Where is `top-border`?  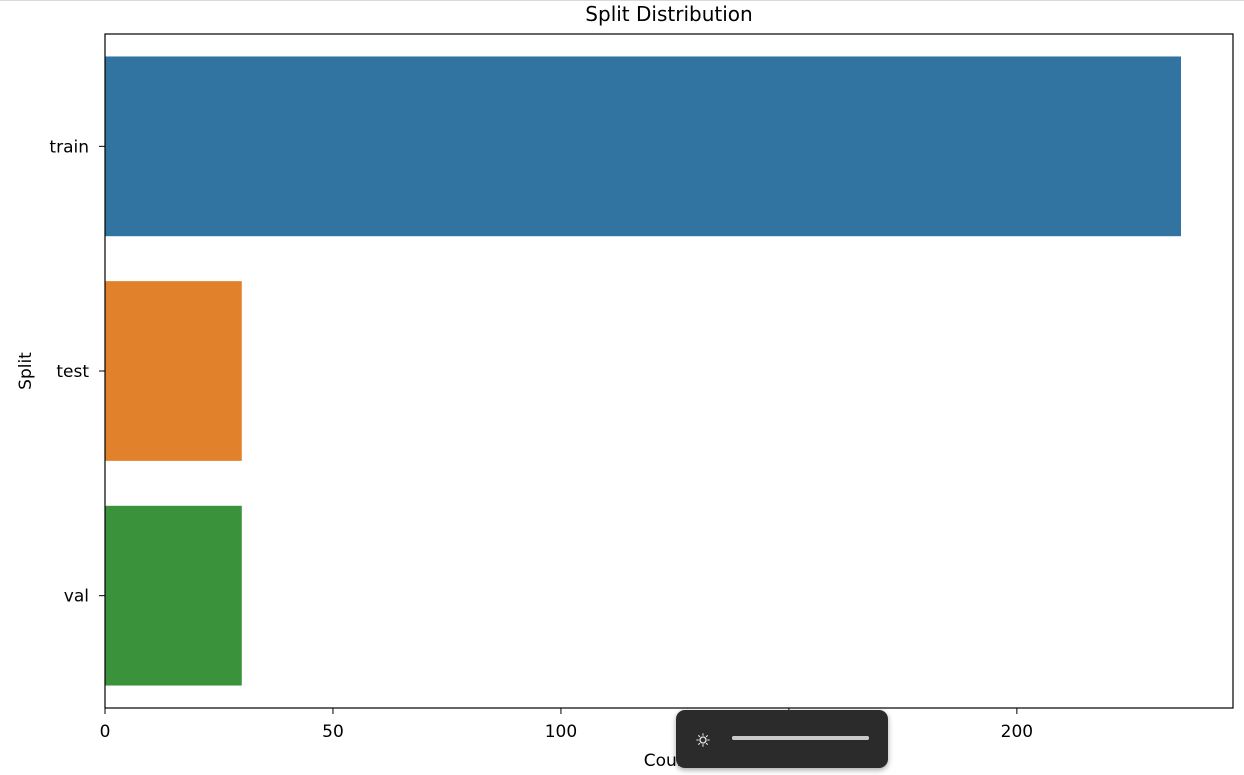
top-border is located at coordinates (622, 0).